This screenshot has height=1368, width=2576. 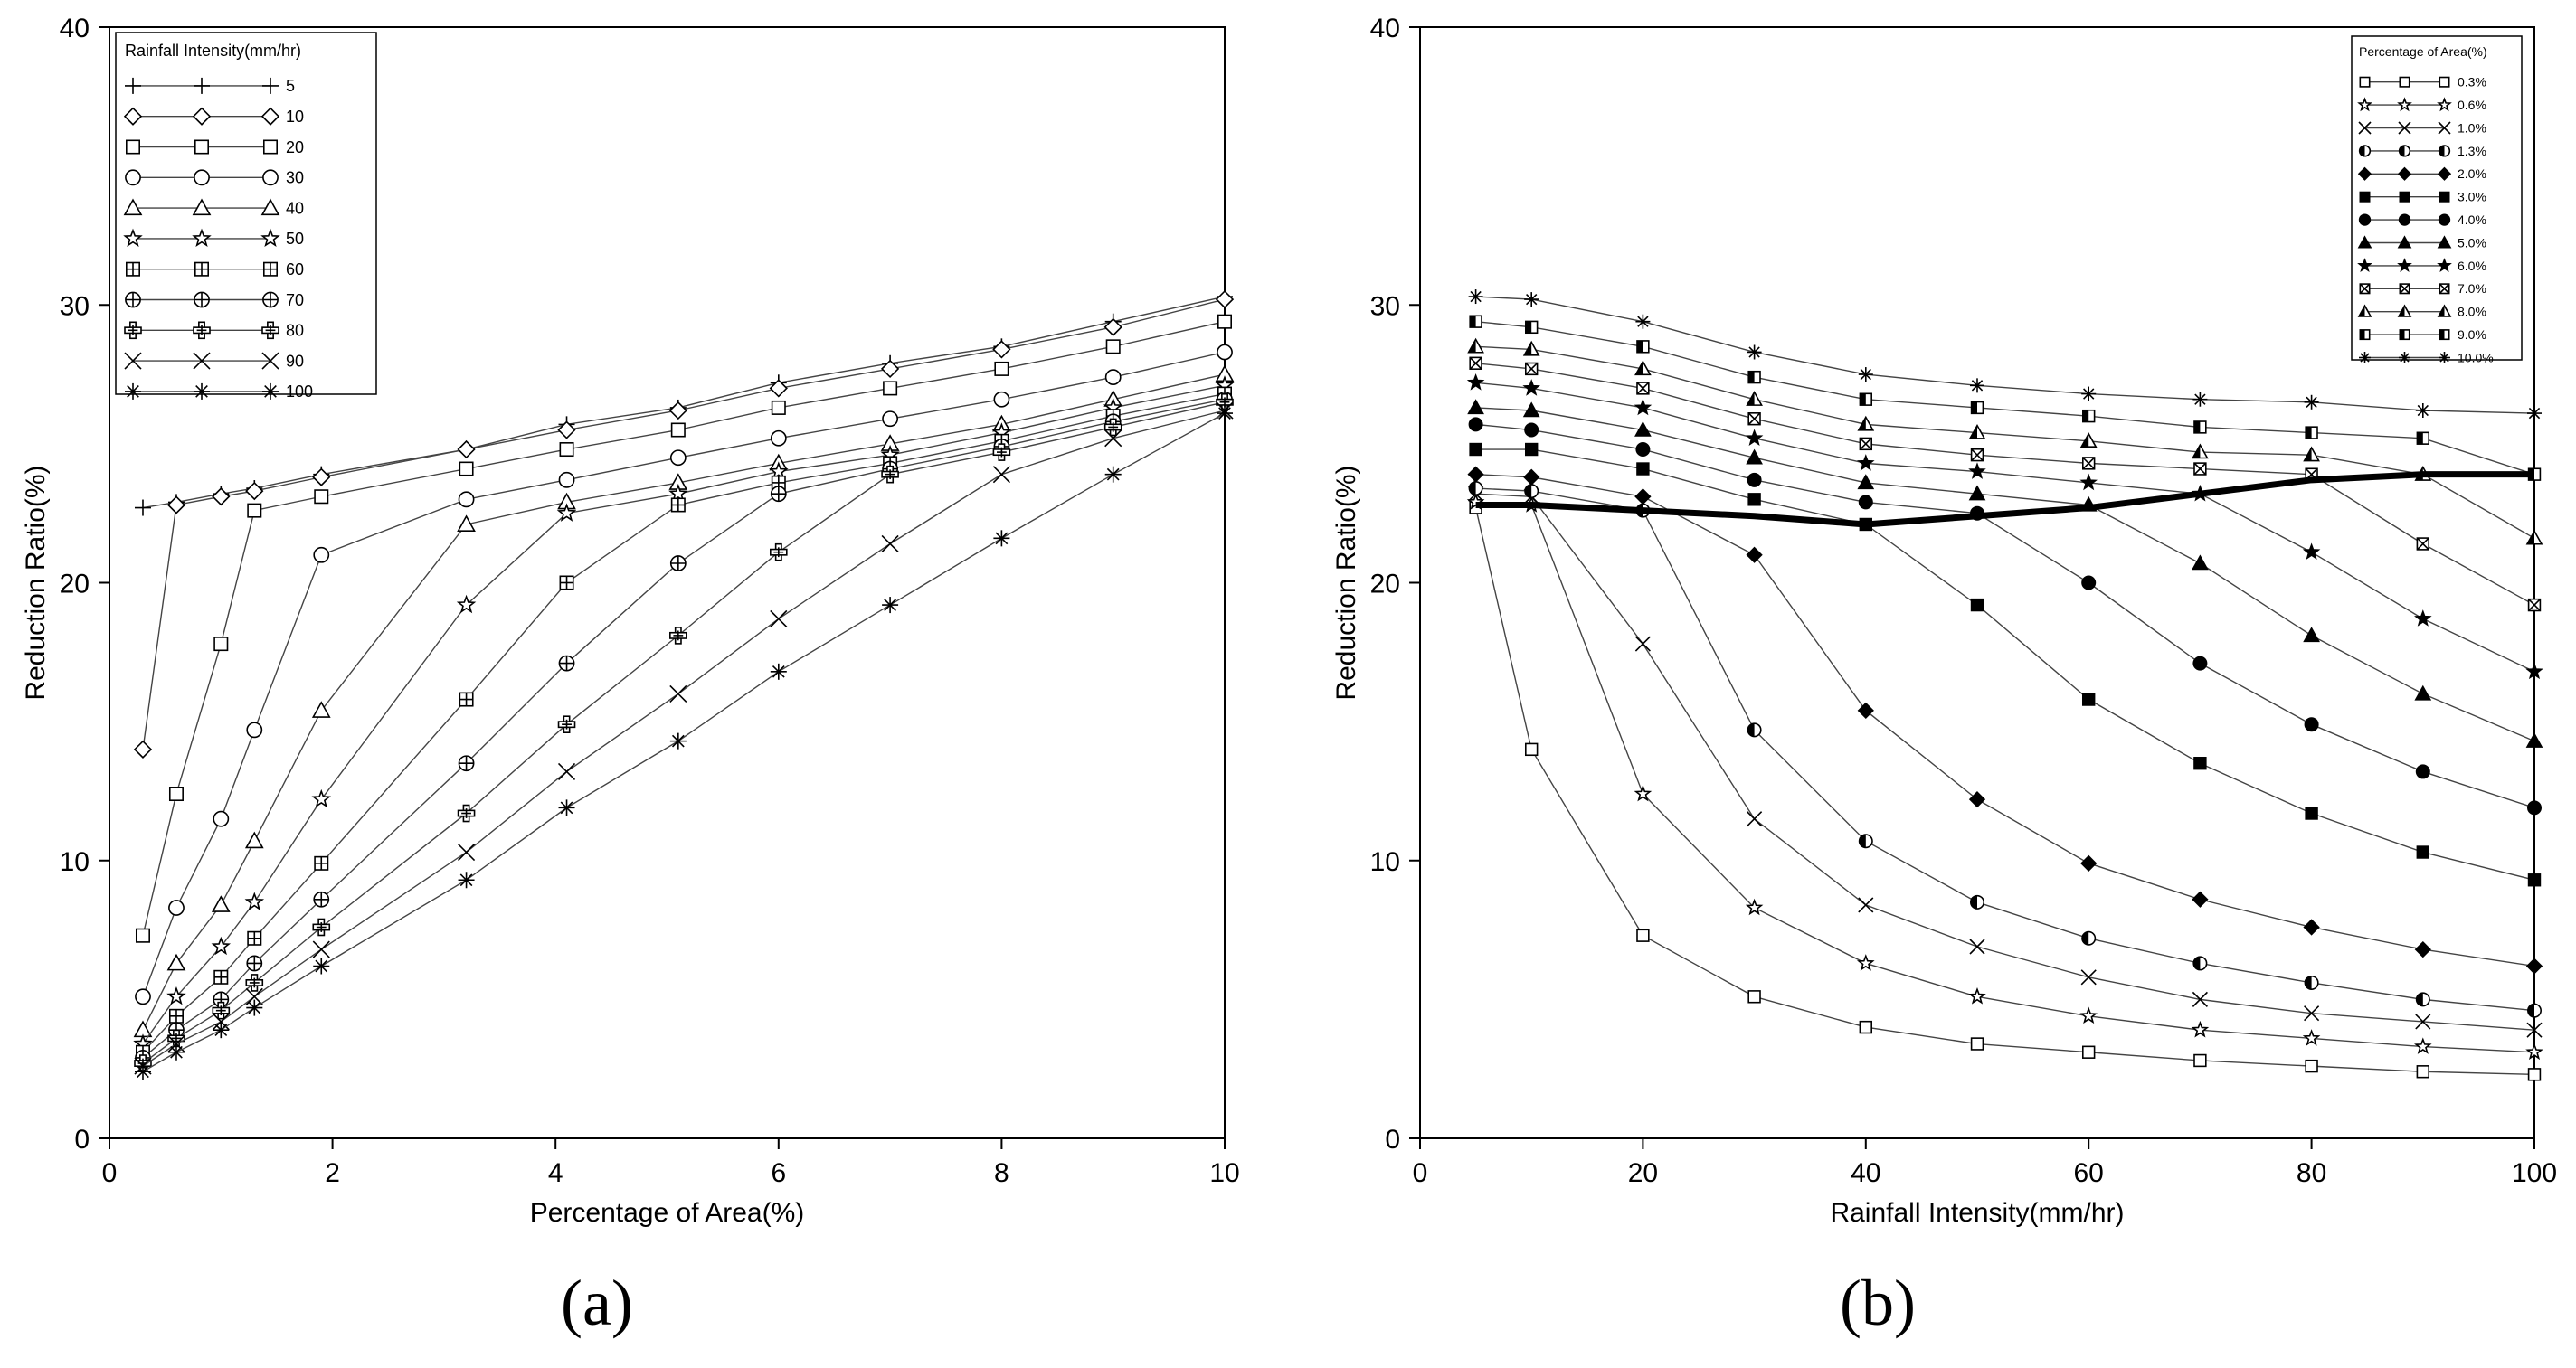 What do you see at coordinates (1346, 582) in the screenshot?
I see `b-y-axis-label: Reduction Ratio(%)` at bounding box center [1346, 582].